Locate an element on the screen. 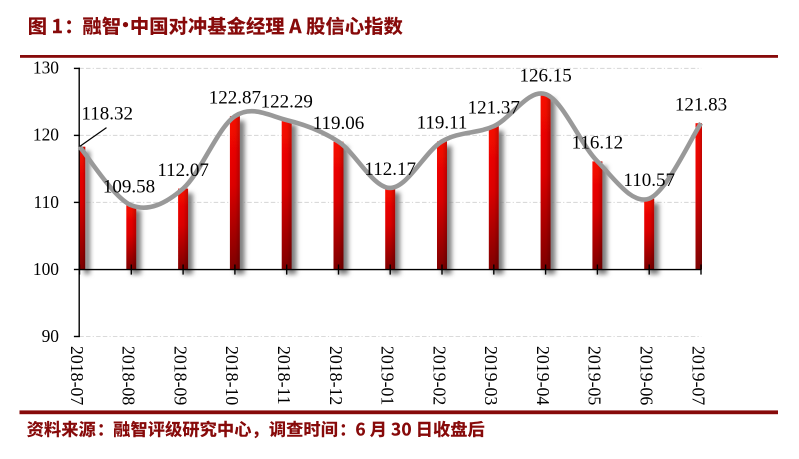  svg-text: 2019-05 is located at coordinates (595, 375).